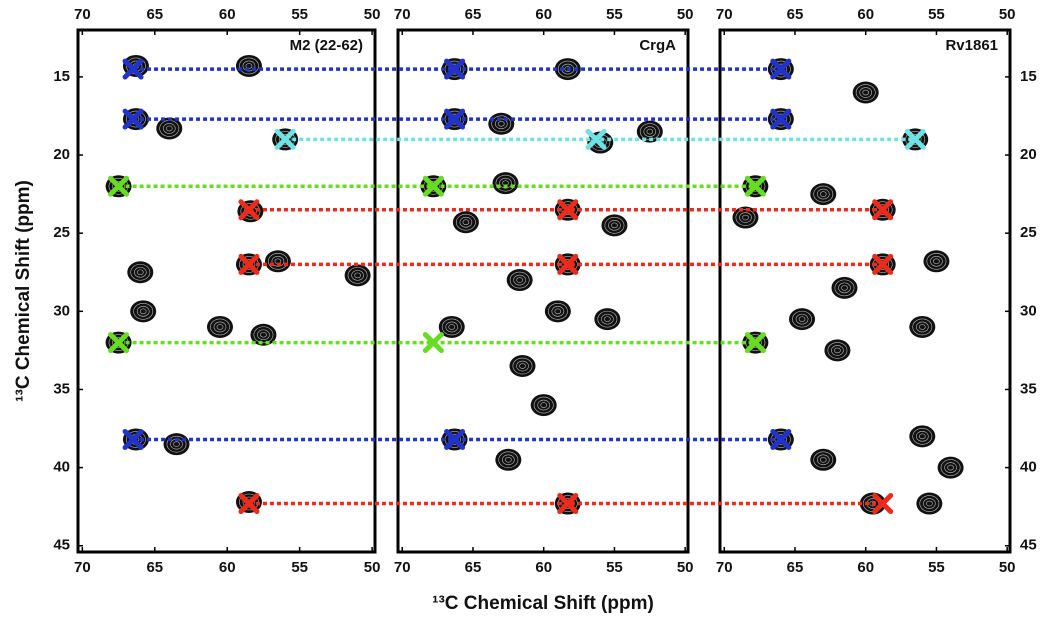 The image size is (1050, 630). Describe the element at coordinates (326, 45) in the screenshot. I see `panel-title: M2 (22-62)` at that location.